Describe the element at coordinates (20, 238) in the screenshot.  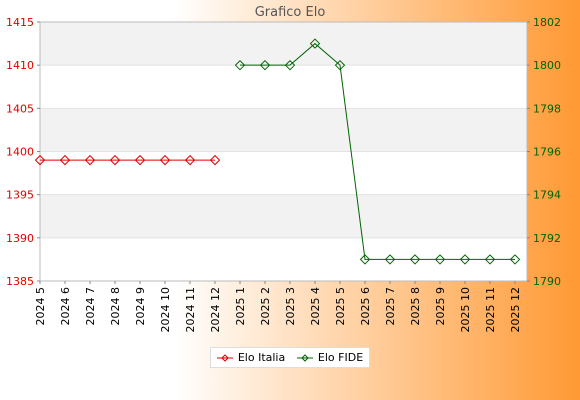
I see `y-left-tick-label: 1390` at that location.